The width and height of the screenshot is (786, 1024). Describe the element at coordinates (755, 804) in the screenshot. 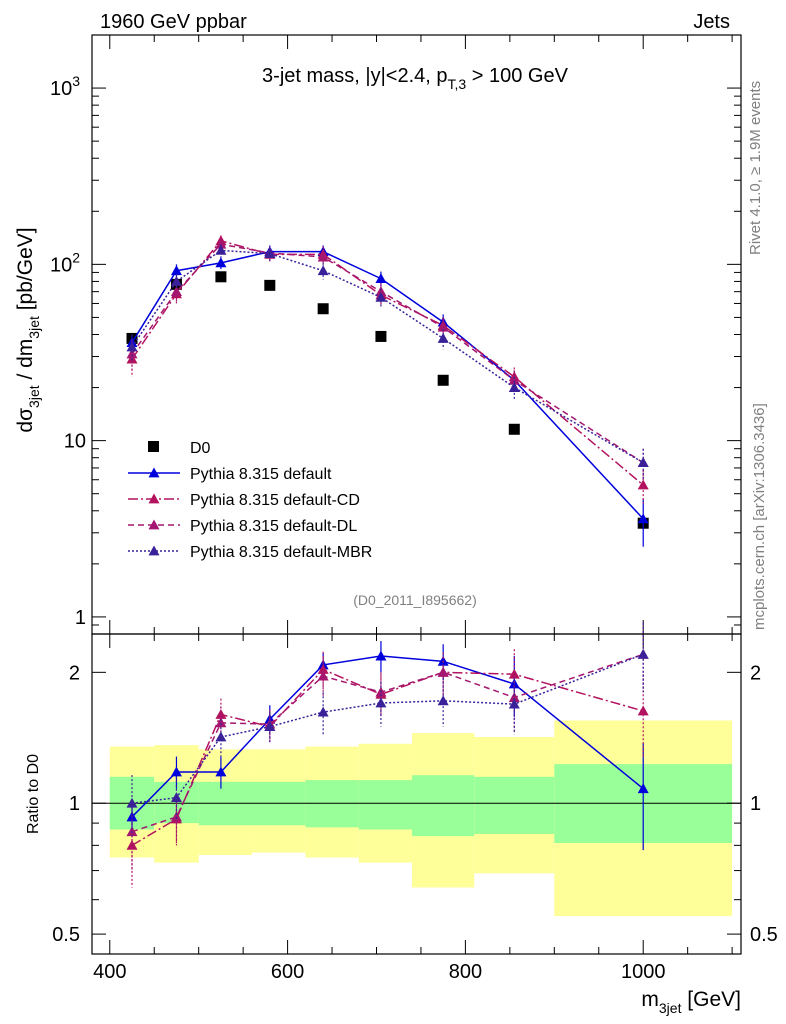

I see `ratio-y-tick-label-right: 1` at that location.